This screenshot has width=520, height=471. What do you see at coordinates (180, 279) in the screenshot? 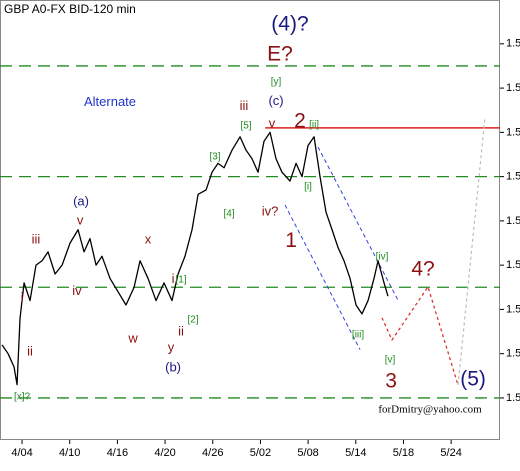
I see `wave-label: [1]` at bounding box center [180, 279].